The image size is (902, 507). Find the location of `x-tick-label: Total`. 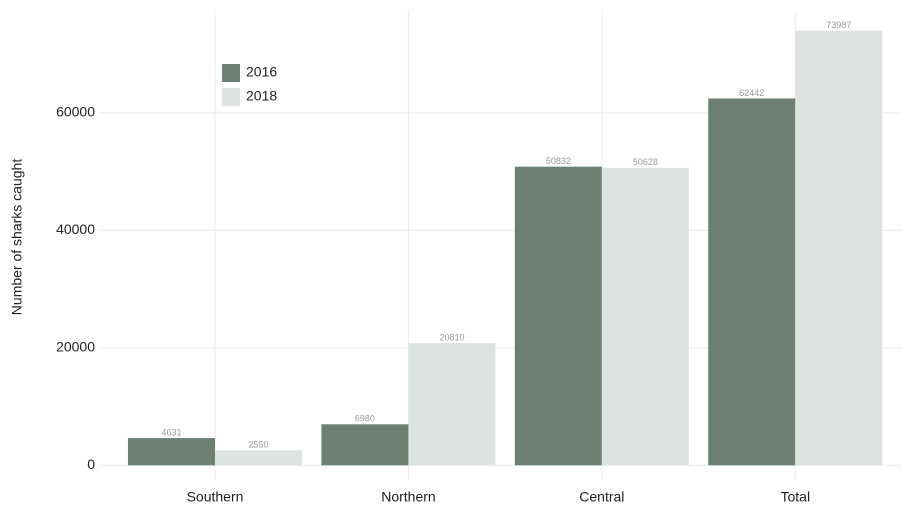

x-tick-label: Total is located at coordinates (795, 497).